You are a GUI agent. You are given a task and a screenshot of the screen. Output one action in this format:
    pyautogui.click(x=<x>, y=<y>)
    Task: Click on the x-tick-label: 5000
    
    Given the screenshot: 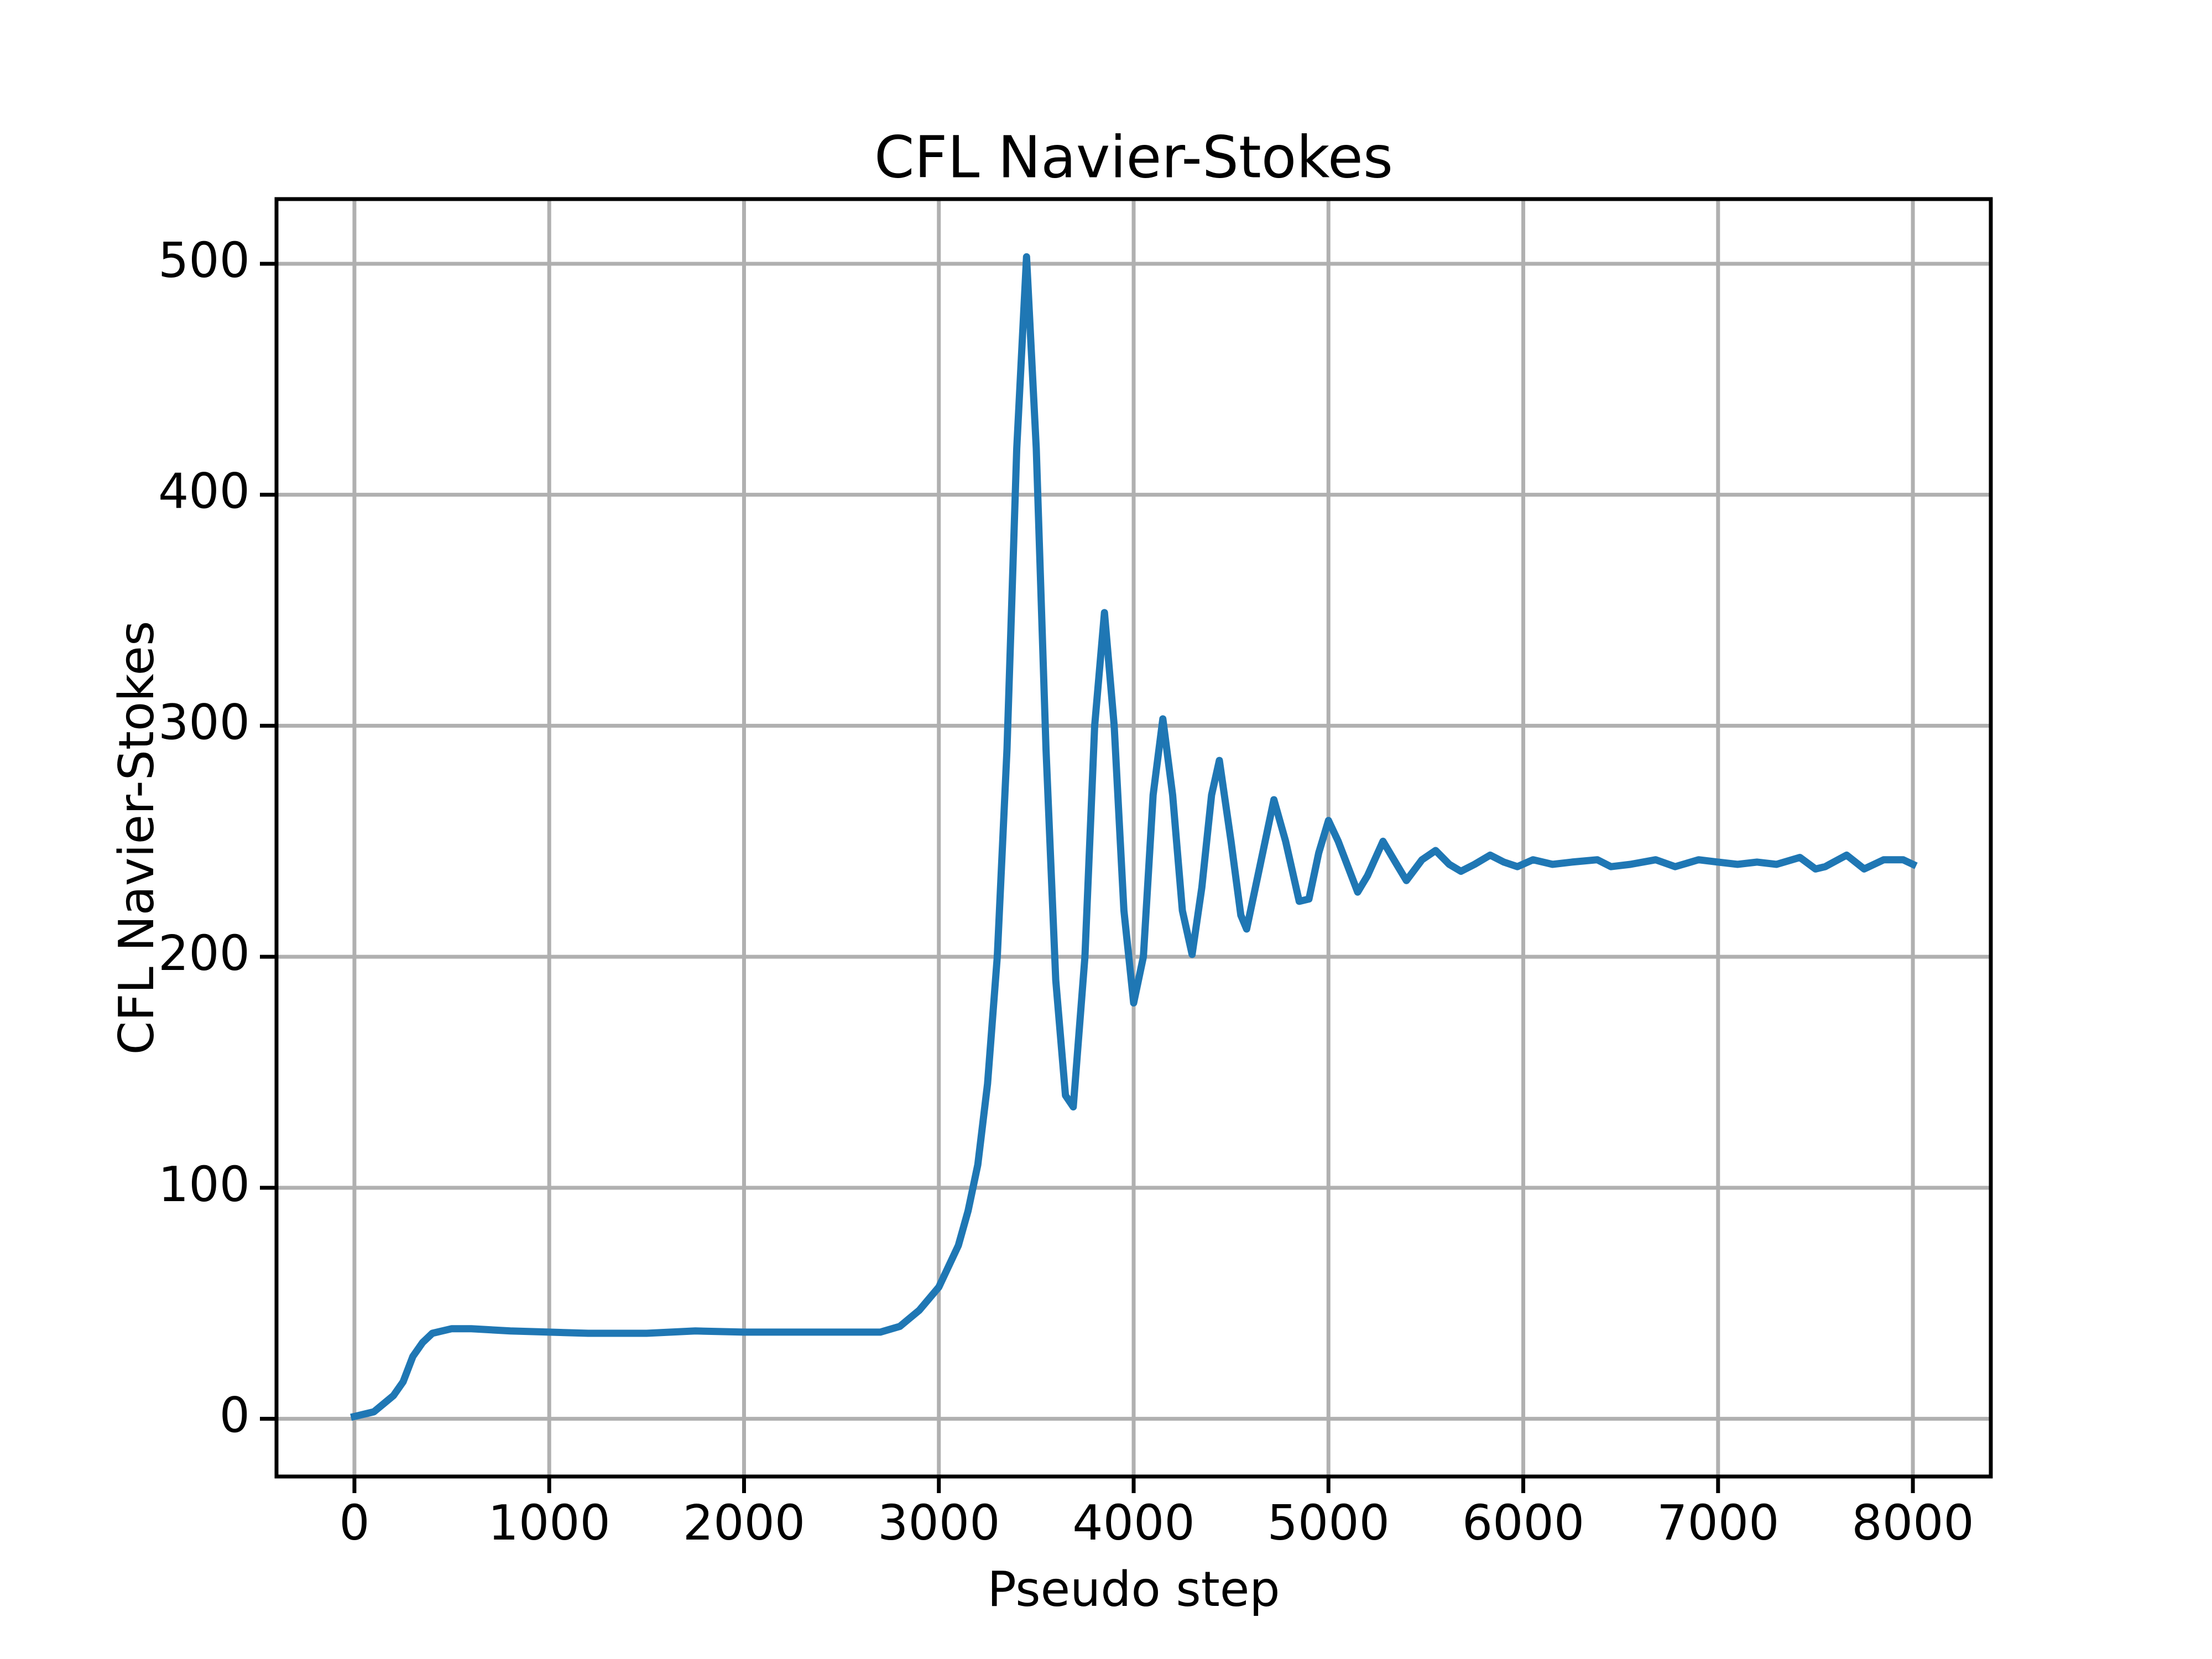 What is the action you would take?
    pyautogui.click(x=1329, y=1523)
    